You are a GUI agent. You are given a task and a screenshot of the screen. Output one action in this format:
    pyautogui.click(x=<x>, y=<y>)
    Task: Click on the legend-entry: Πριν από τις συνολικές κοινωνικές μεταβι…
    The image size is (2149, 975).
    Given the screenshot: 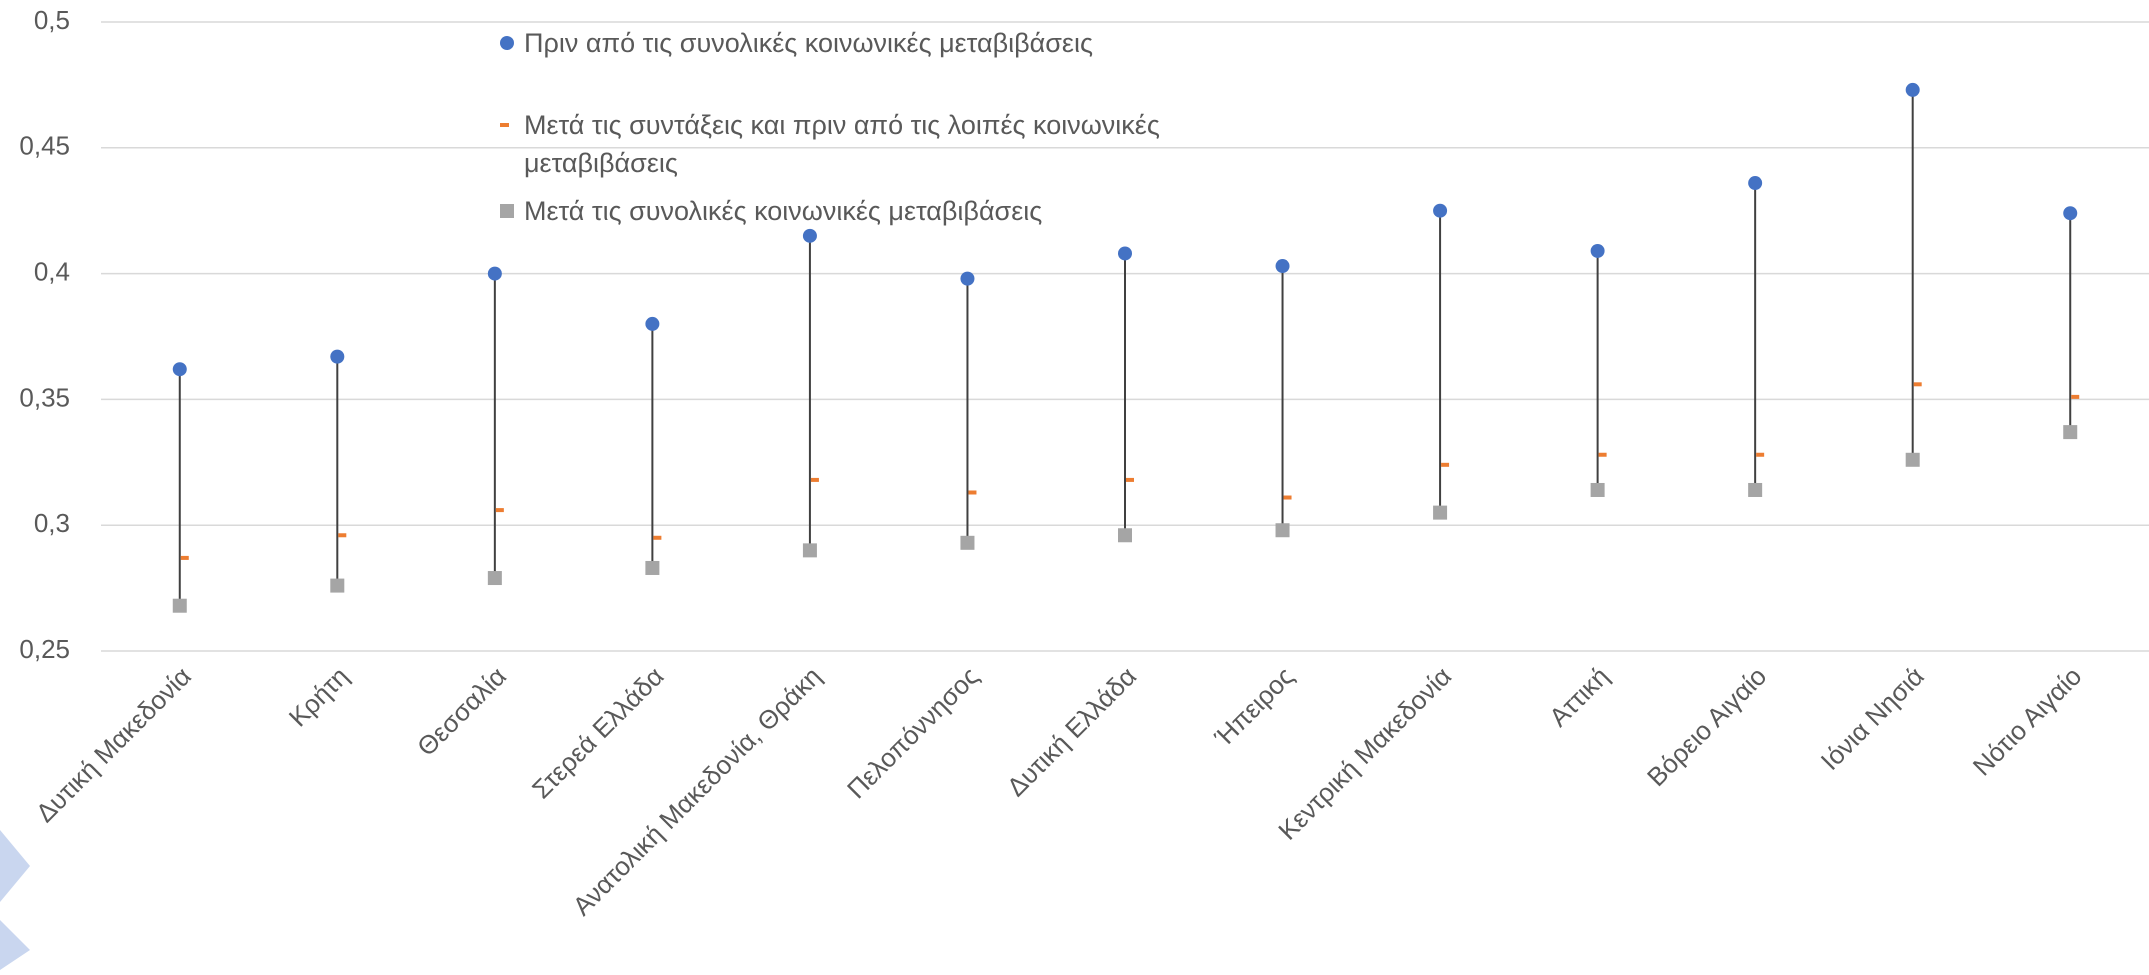 What is the action you would take?
    pyautogui.click(x=870, y=43)
    